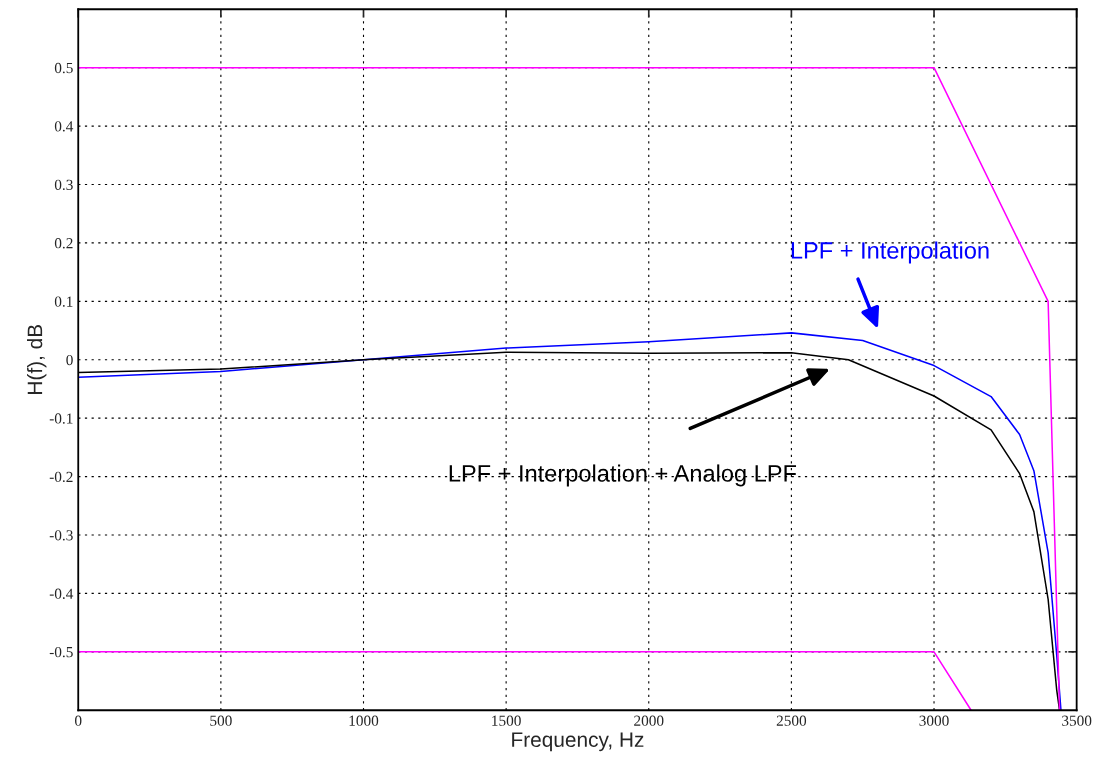 The width and height of the screenshot is (1102, 772). What do you see at coordinates (506, 720) in the screenshot?
I see `x-tick-label: 1500` at bounding box center [506, 720].